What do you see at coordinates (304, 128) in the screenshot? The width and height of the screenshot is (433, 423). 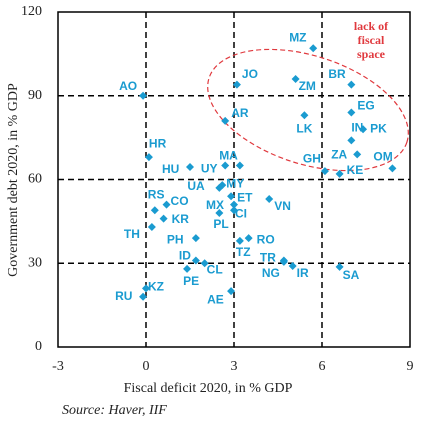 I see `point-label: LK` at bounding box center [304, 128].